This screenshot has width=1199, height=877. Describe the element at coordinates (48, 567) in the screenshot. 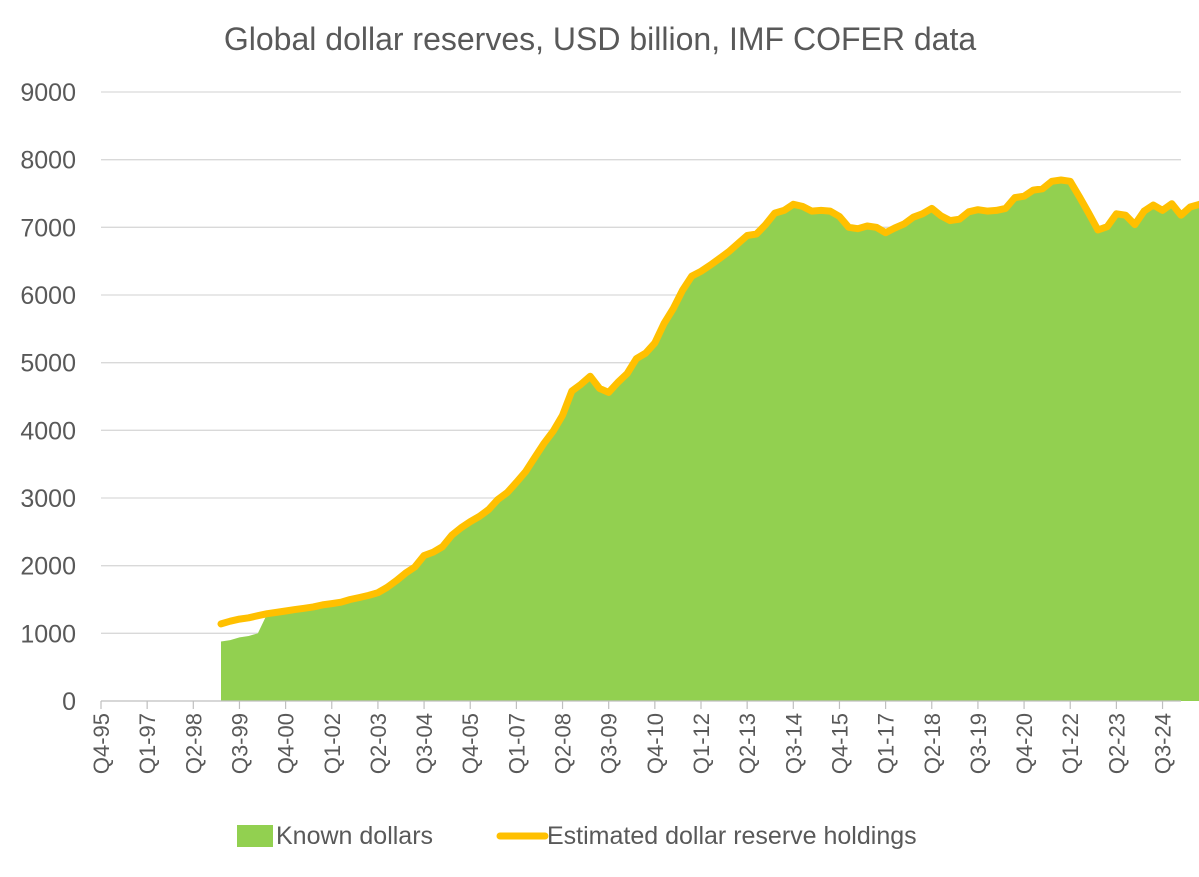

I see `y-tick-label: 2000` at that location.